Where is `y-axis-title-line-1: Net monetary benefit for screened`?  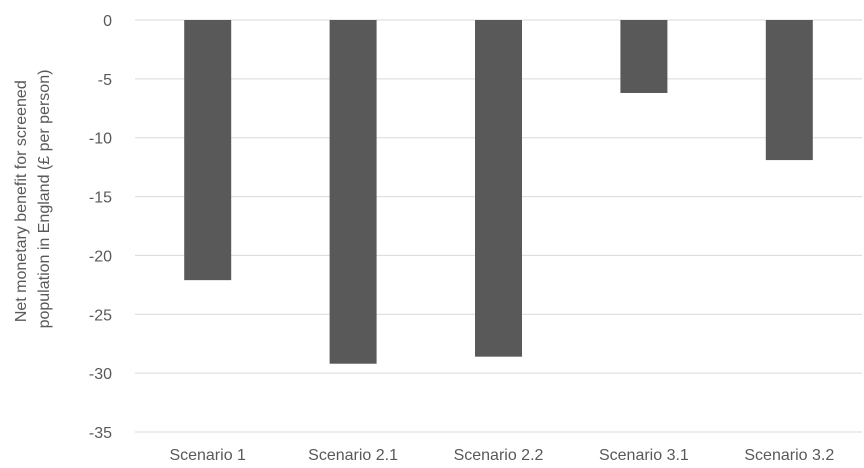 y-axis-title-line-1: Net monetary benefit for screened is located at coordinates (21, 201).